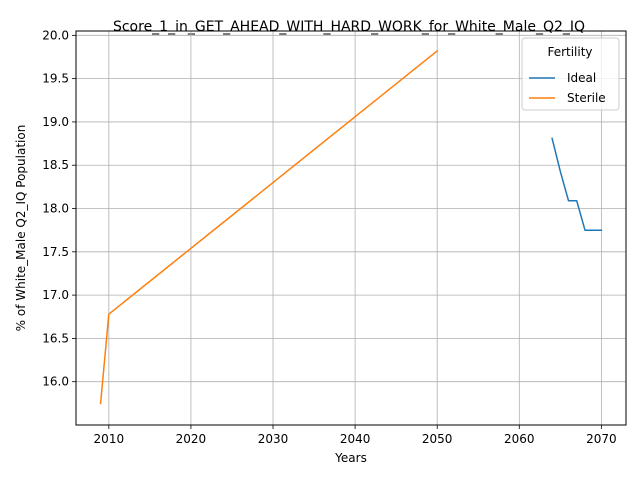  I want to click on y-tick-label: 17.0, so click(55, 295).